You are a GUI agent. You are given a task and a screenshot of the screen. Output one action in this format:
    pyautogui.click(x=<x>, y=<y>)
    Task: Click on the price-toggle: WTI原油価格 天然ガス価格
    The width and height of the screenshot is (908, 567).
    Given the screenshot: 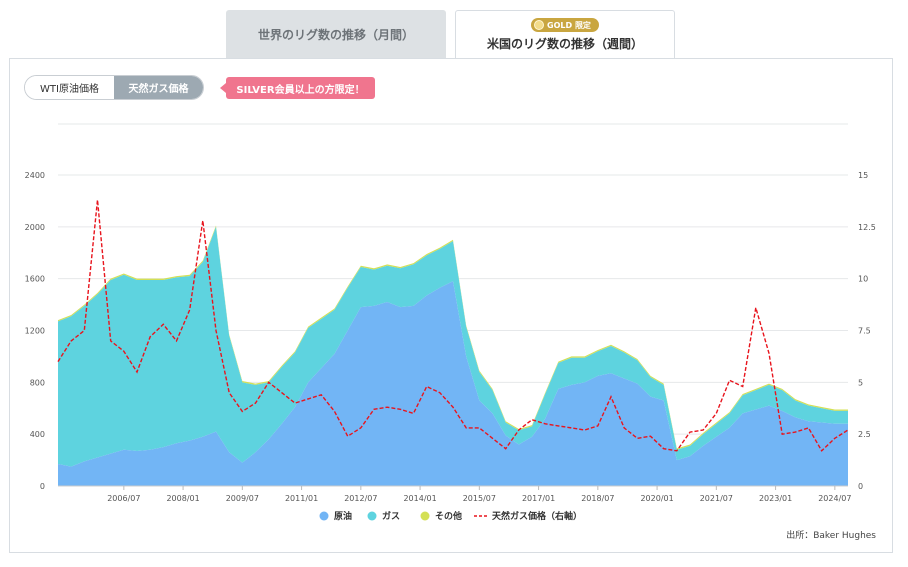 What is the action you would take?
    pyautogui.click(x=114, y=87)
    